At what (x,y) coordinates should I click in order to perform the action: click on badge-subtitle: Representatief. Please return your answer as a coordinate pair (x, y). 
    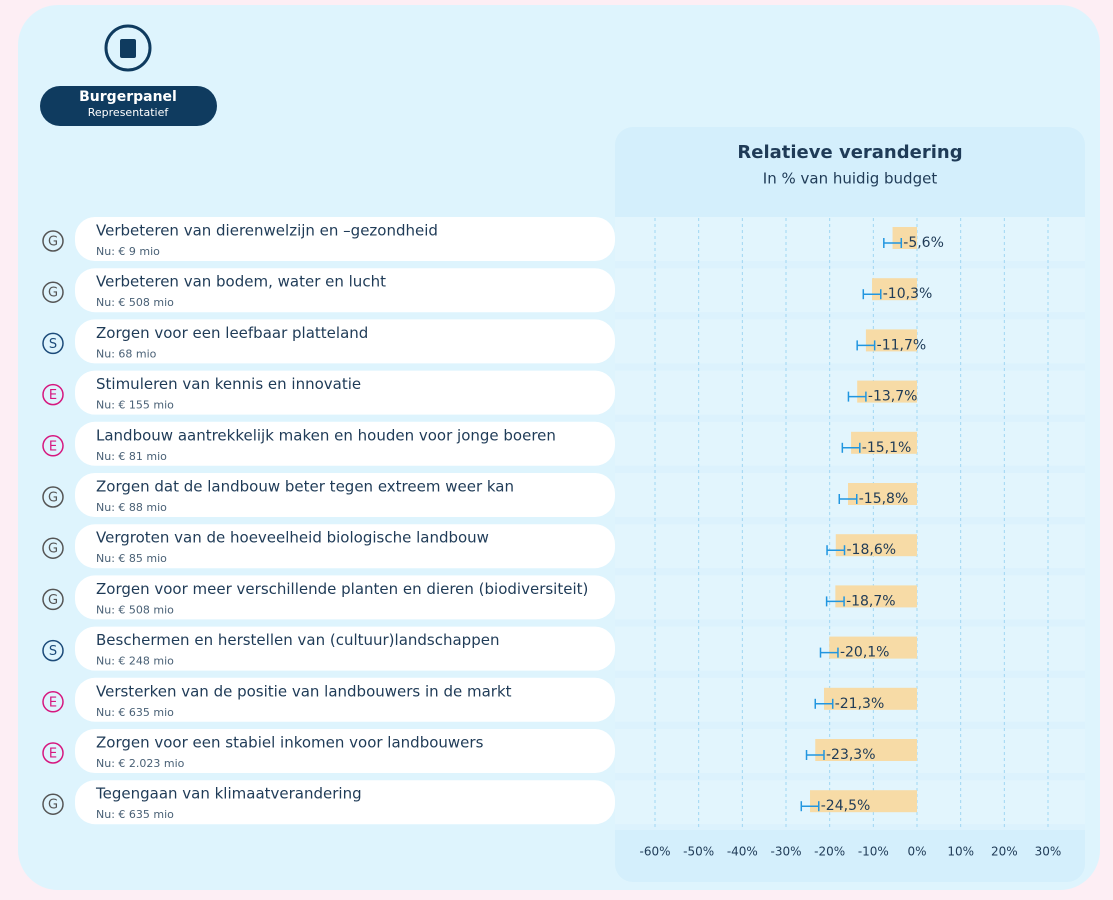
    Looking at the image, I should click on (129, 112).